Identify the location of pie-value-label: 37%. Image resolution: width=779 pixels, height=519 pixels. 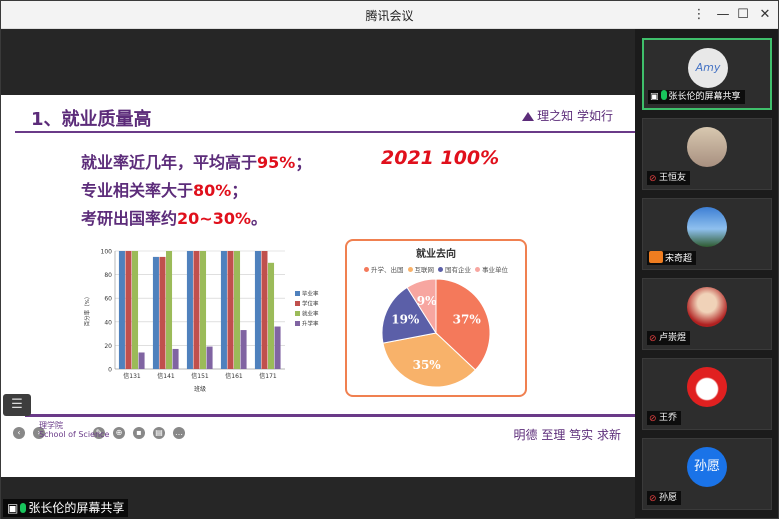
(467, 320).